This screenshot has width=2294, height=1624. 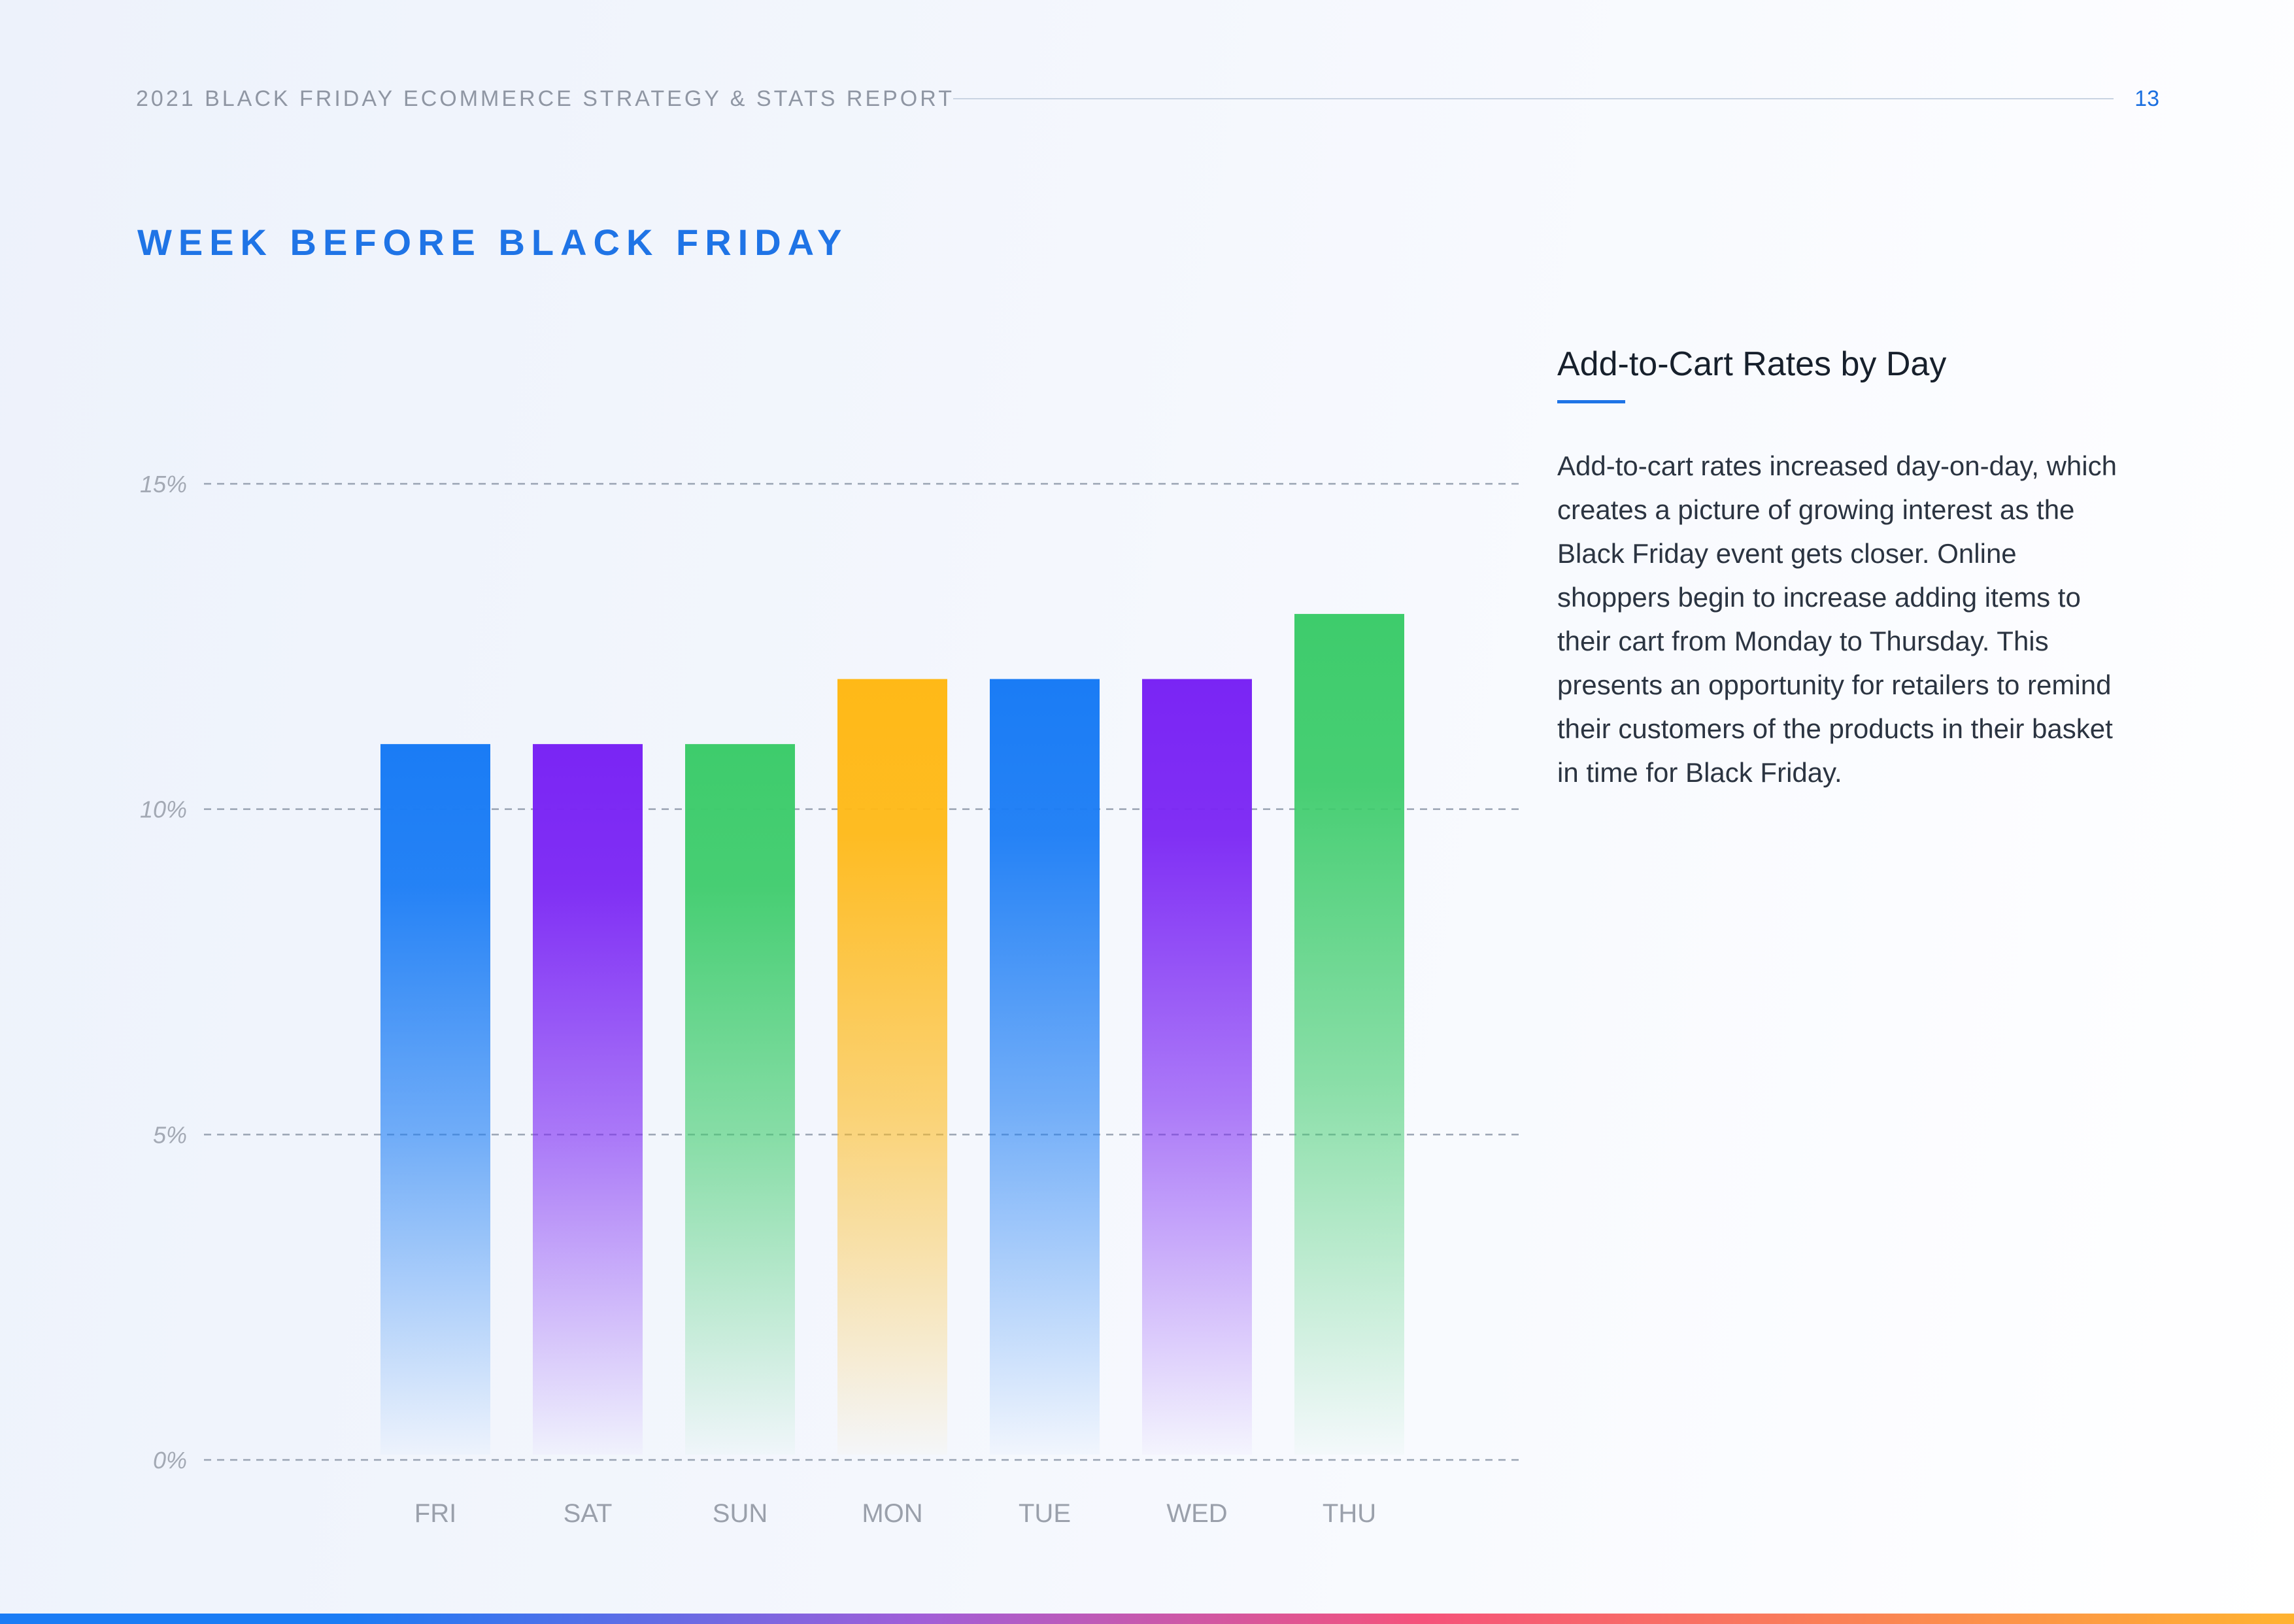 What do you see at coordinates (1147, 1619) in the screenshot?
I see `bottom-gradient-bar` at bounding box center [1147, 1619].